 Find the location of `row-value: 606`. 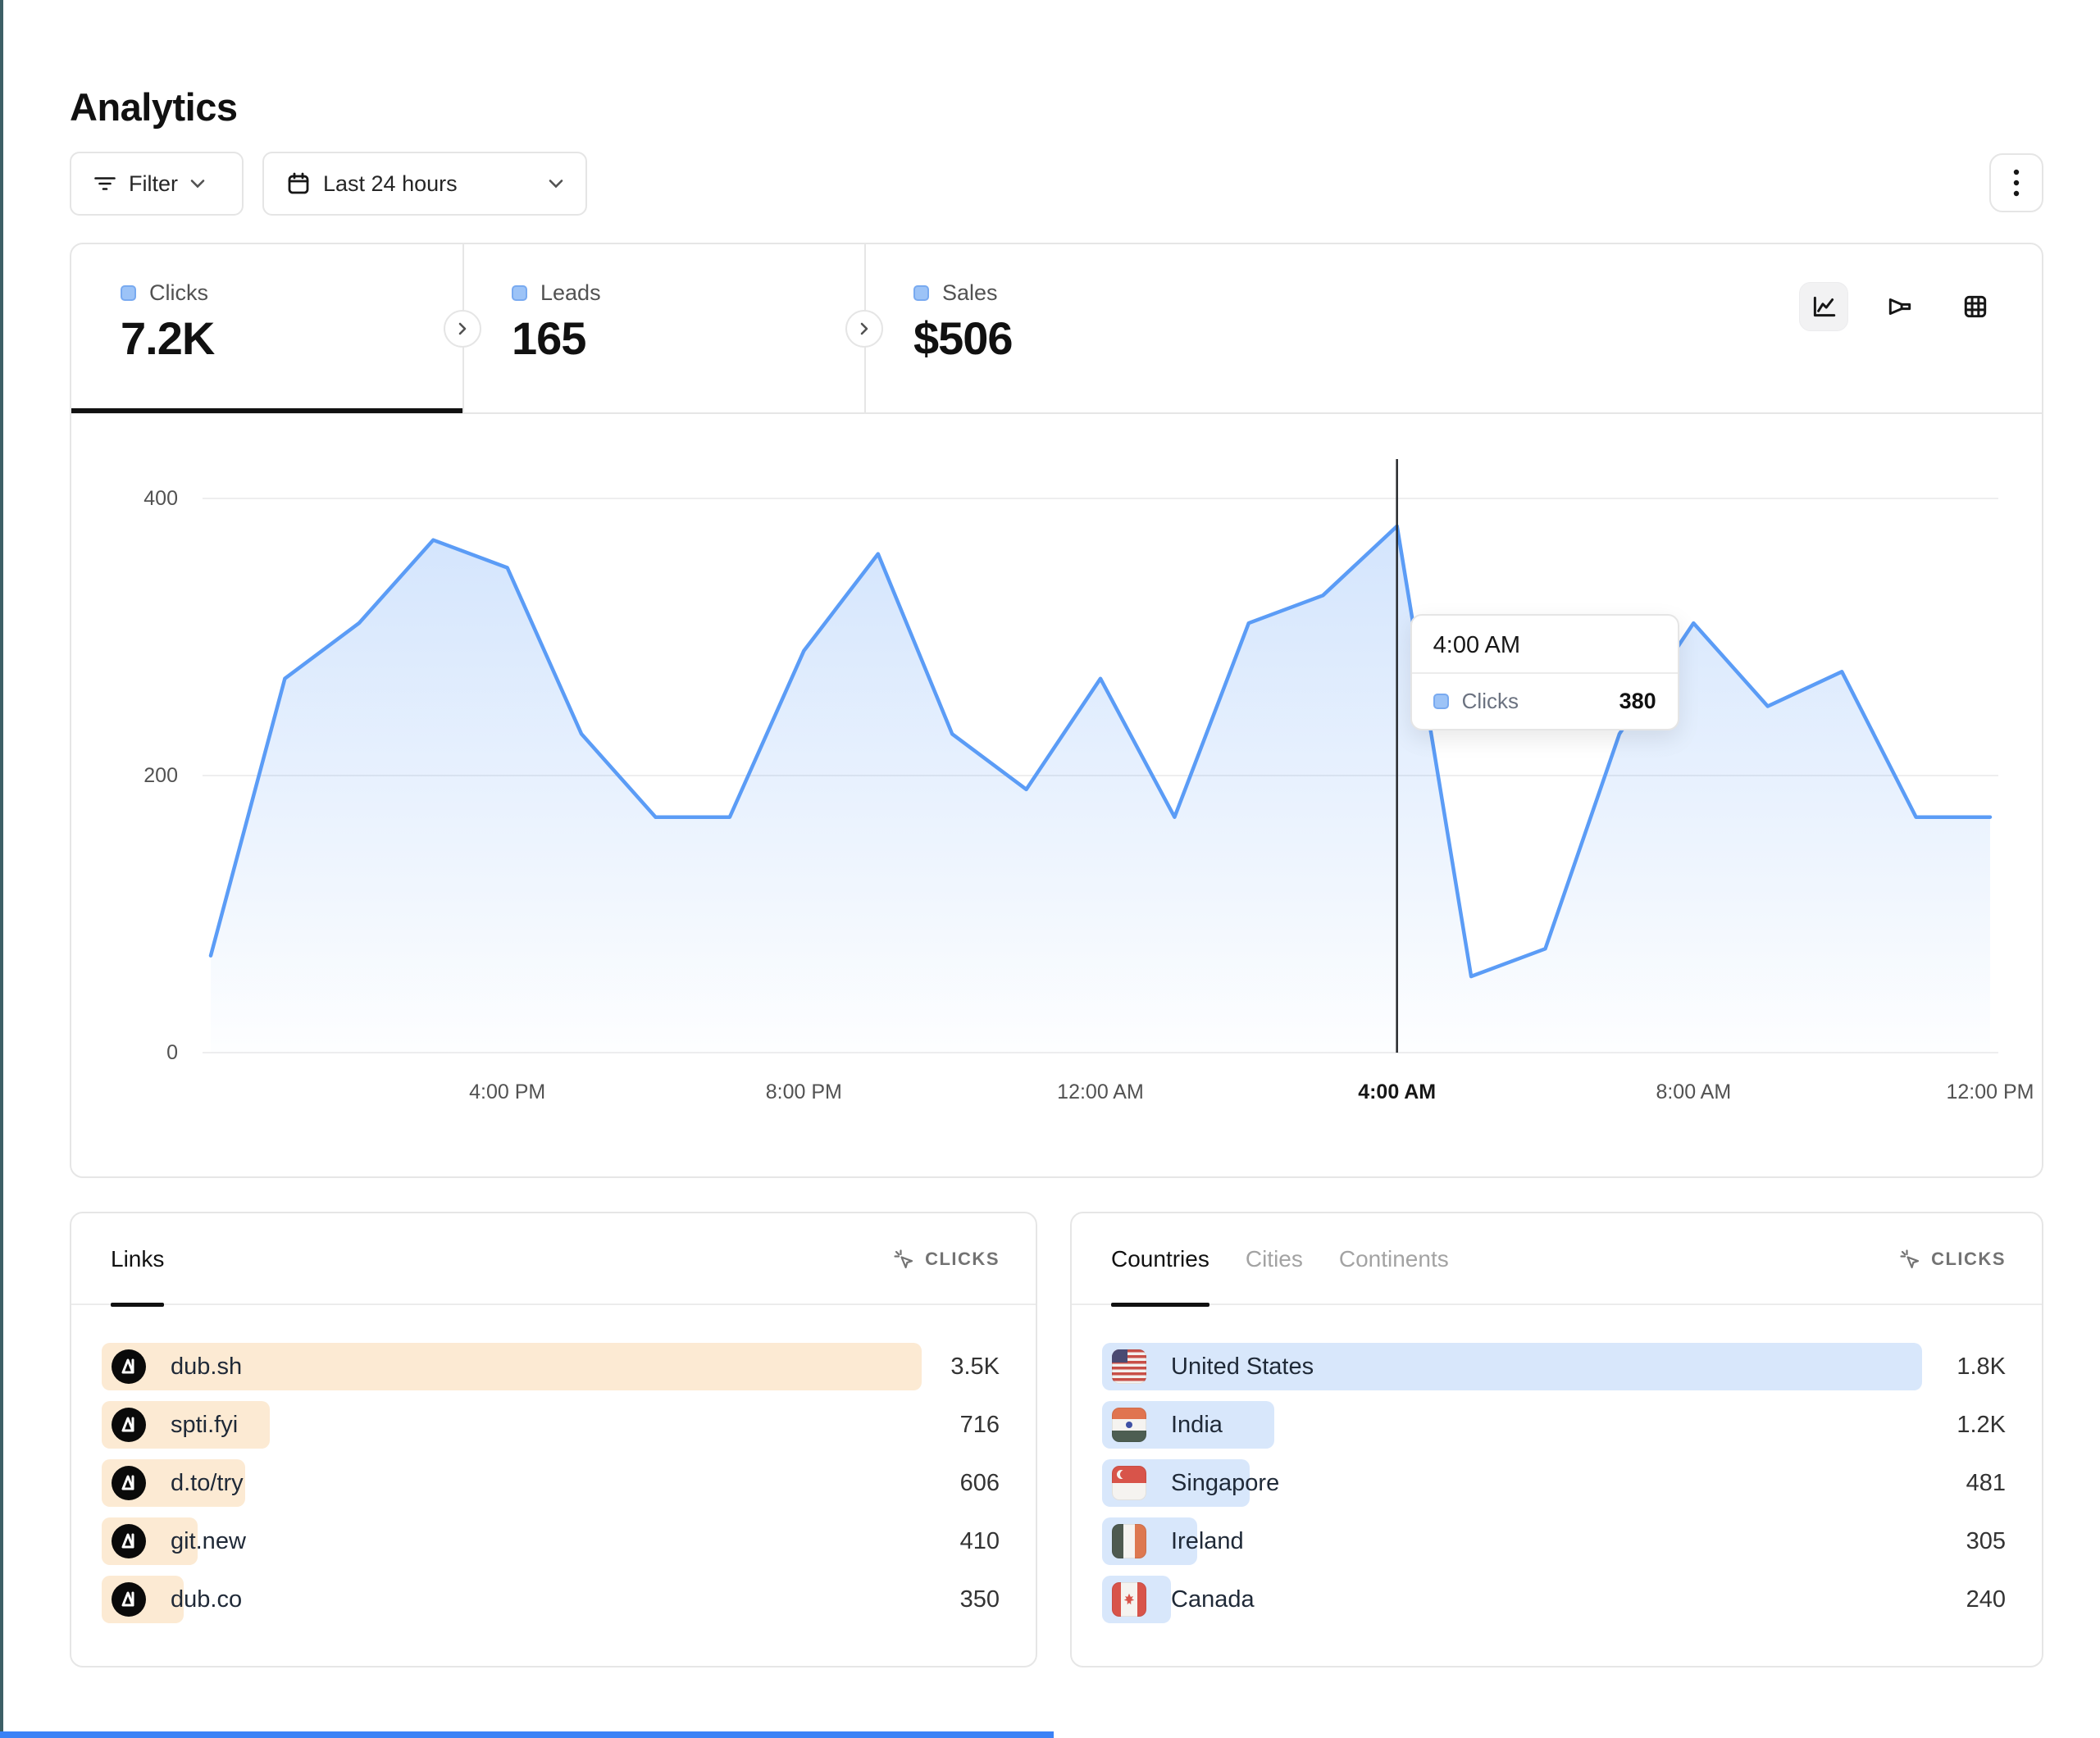

row-value: 606 is located at coordinates (979, 1483).